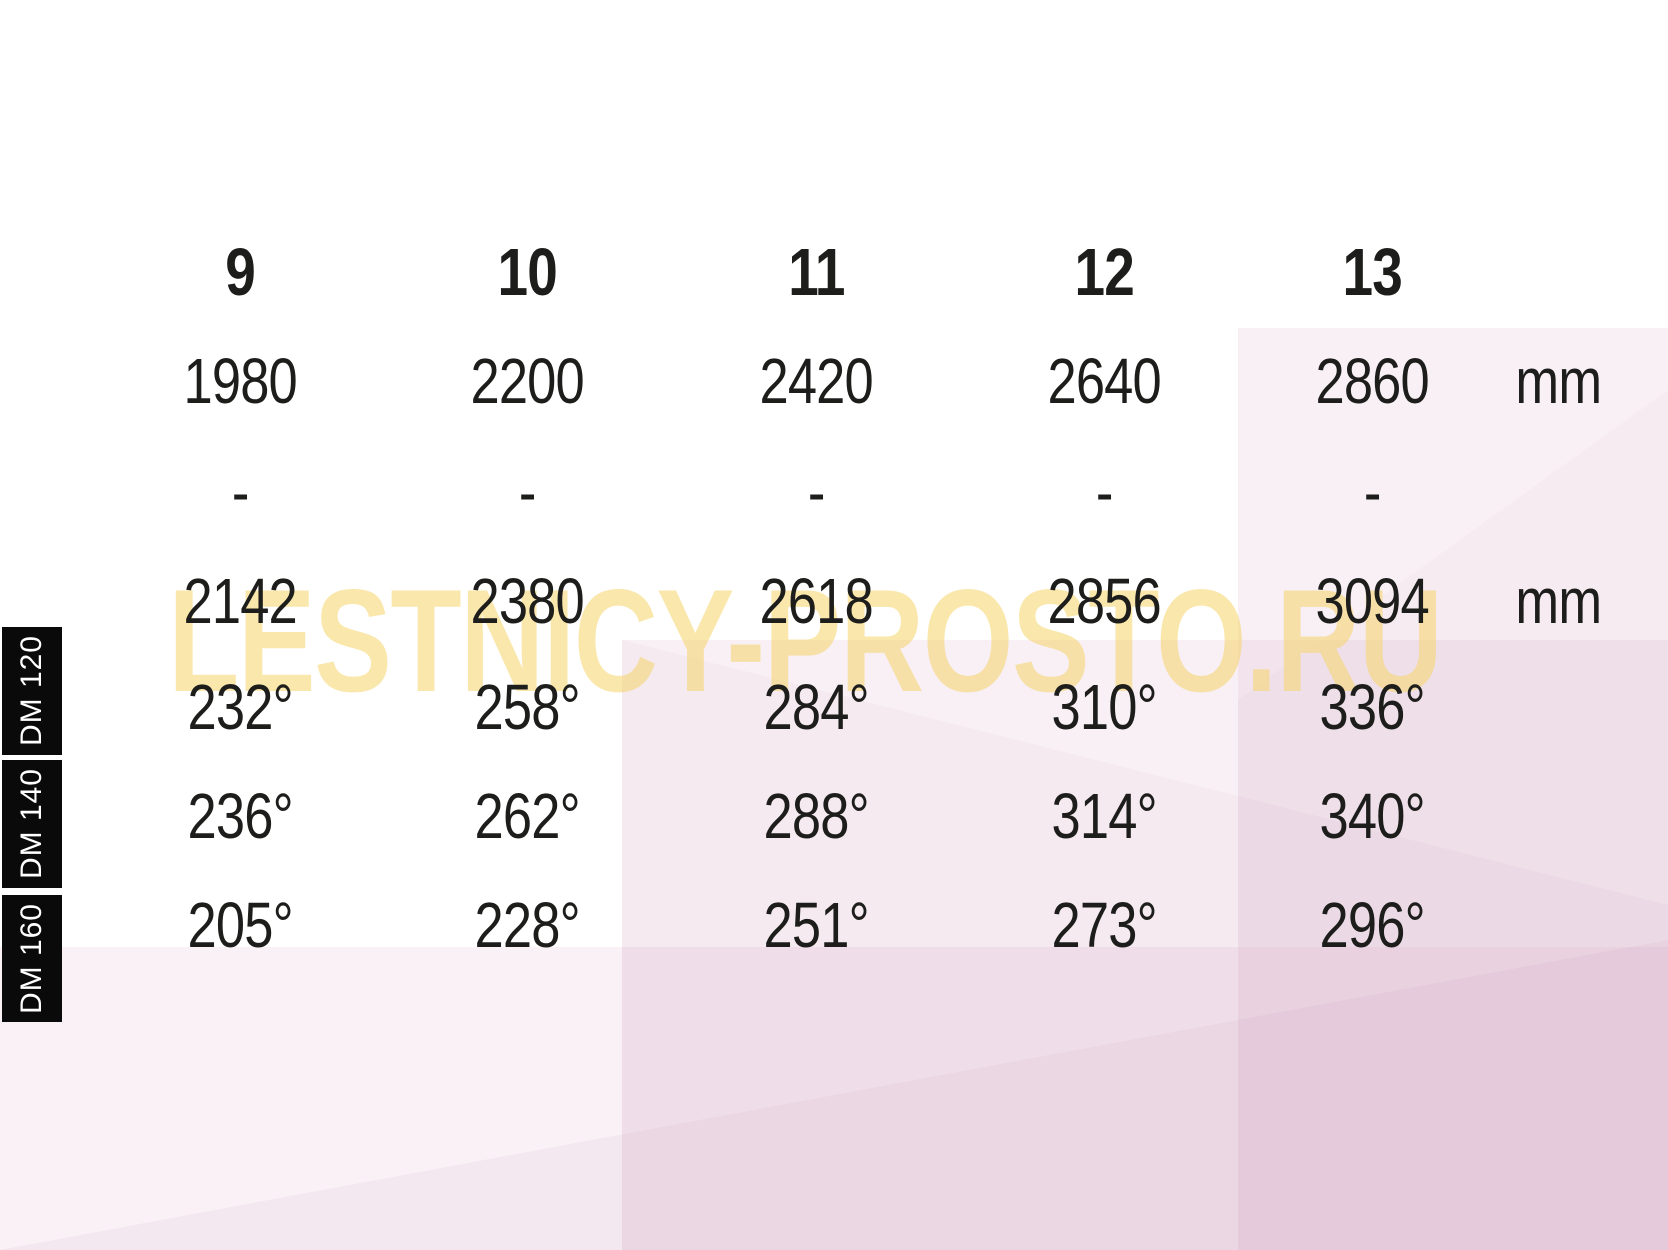  Describe the element at coordinates (527, 816) in the screenshot. I see `table-cell: 262°` at that location.